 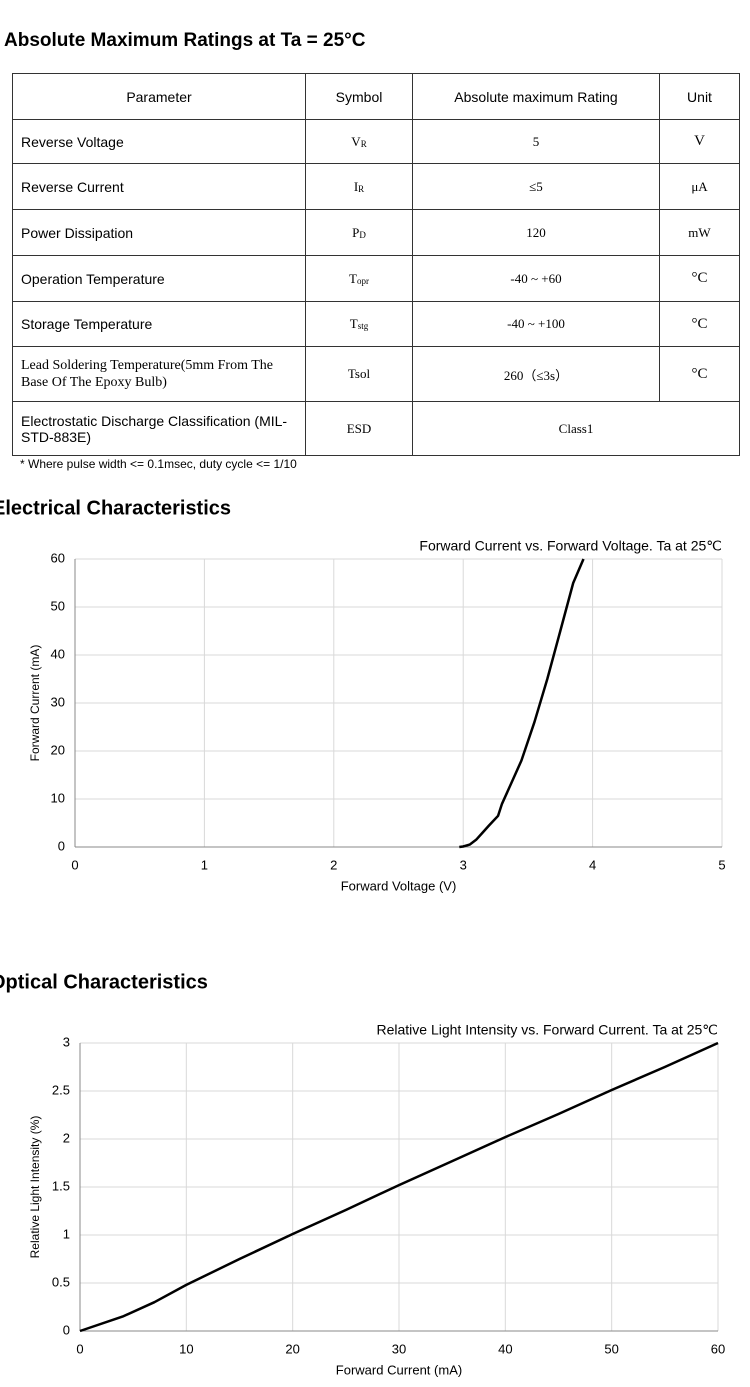 What do you see at coordinates (536, 186) in the screenshot?
I see `cell: ≤5` at bounding box center [536, 186].